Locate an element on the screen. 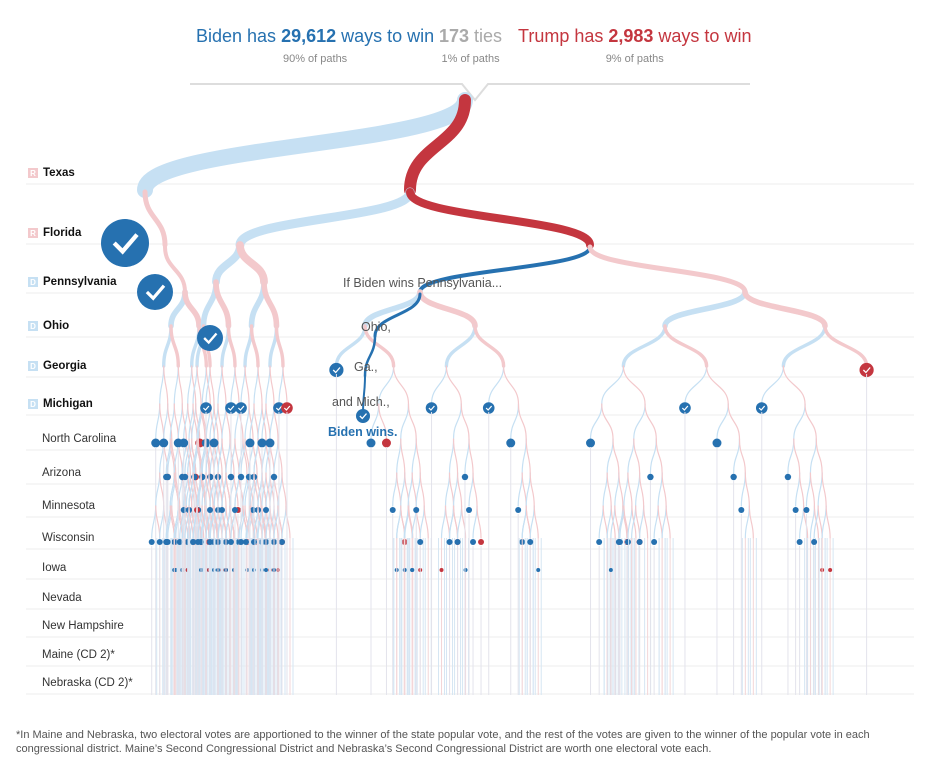  row-label-arizona: Arizona is located at coordinates (61, 473).